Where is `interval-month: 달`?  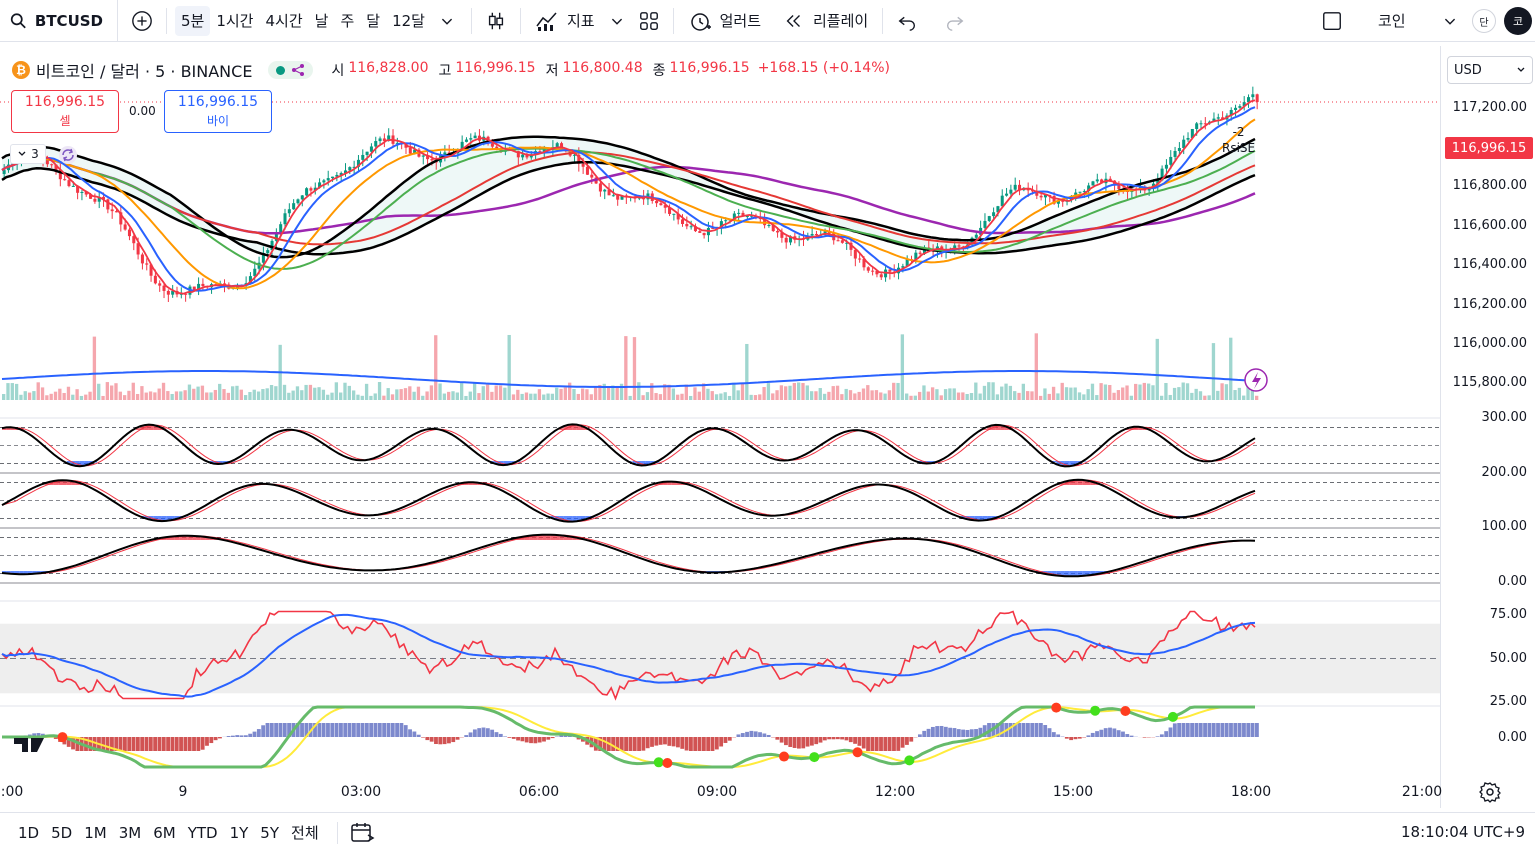
interval-month: 달 is located at coordinates (373, 21).